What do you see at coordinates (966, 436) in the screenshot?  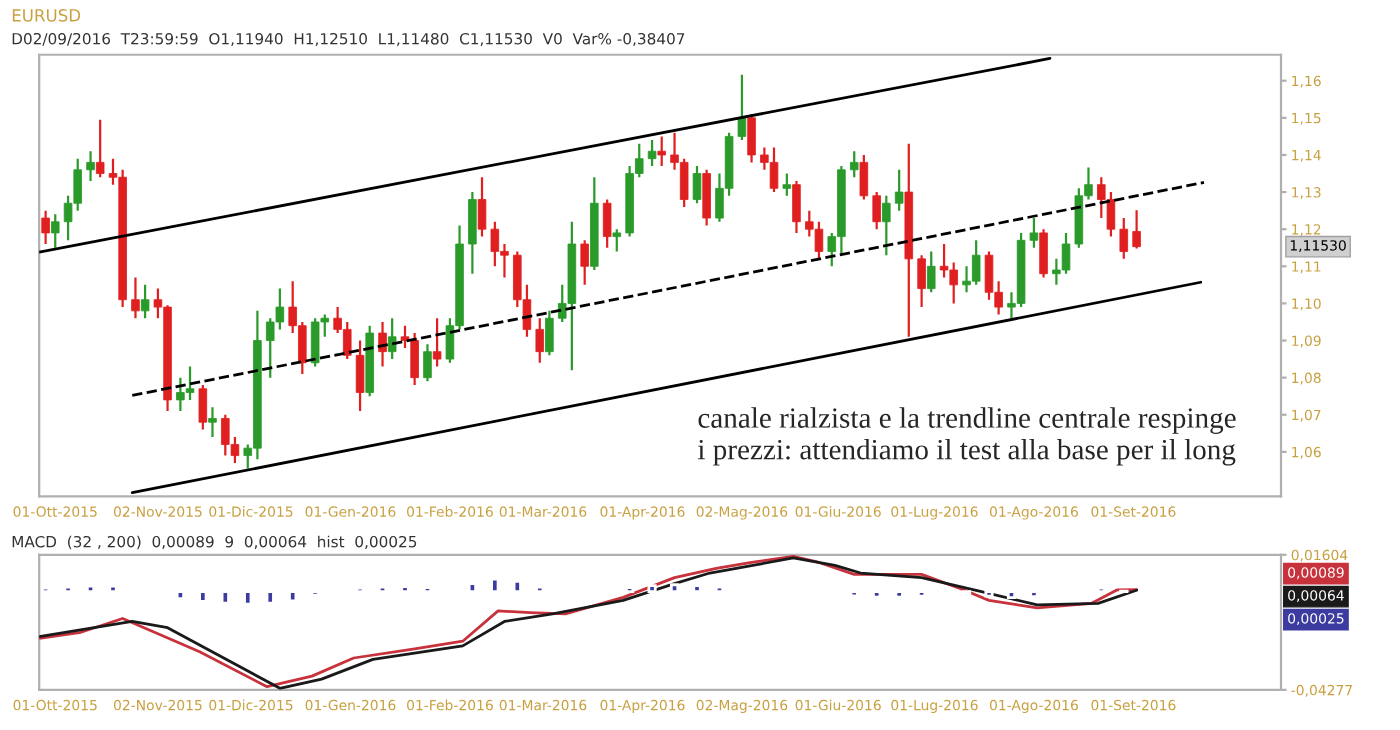 I see `annotation: canale rialzista e la trendline centrale respinge i prezzi: attendiamo il test alla base per il long` at bounding box center [966, 436].